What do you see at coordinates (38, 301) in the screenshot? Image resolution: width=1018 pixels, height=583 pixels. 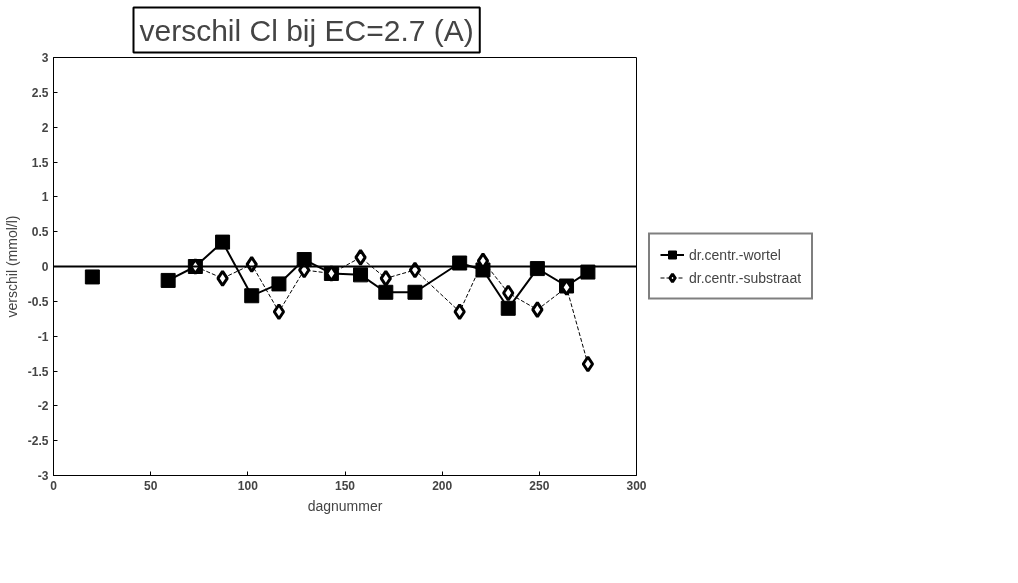 I see `y-tick-label: -0.5` at bounding box center [38, 301].